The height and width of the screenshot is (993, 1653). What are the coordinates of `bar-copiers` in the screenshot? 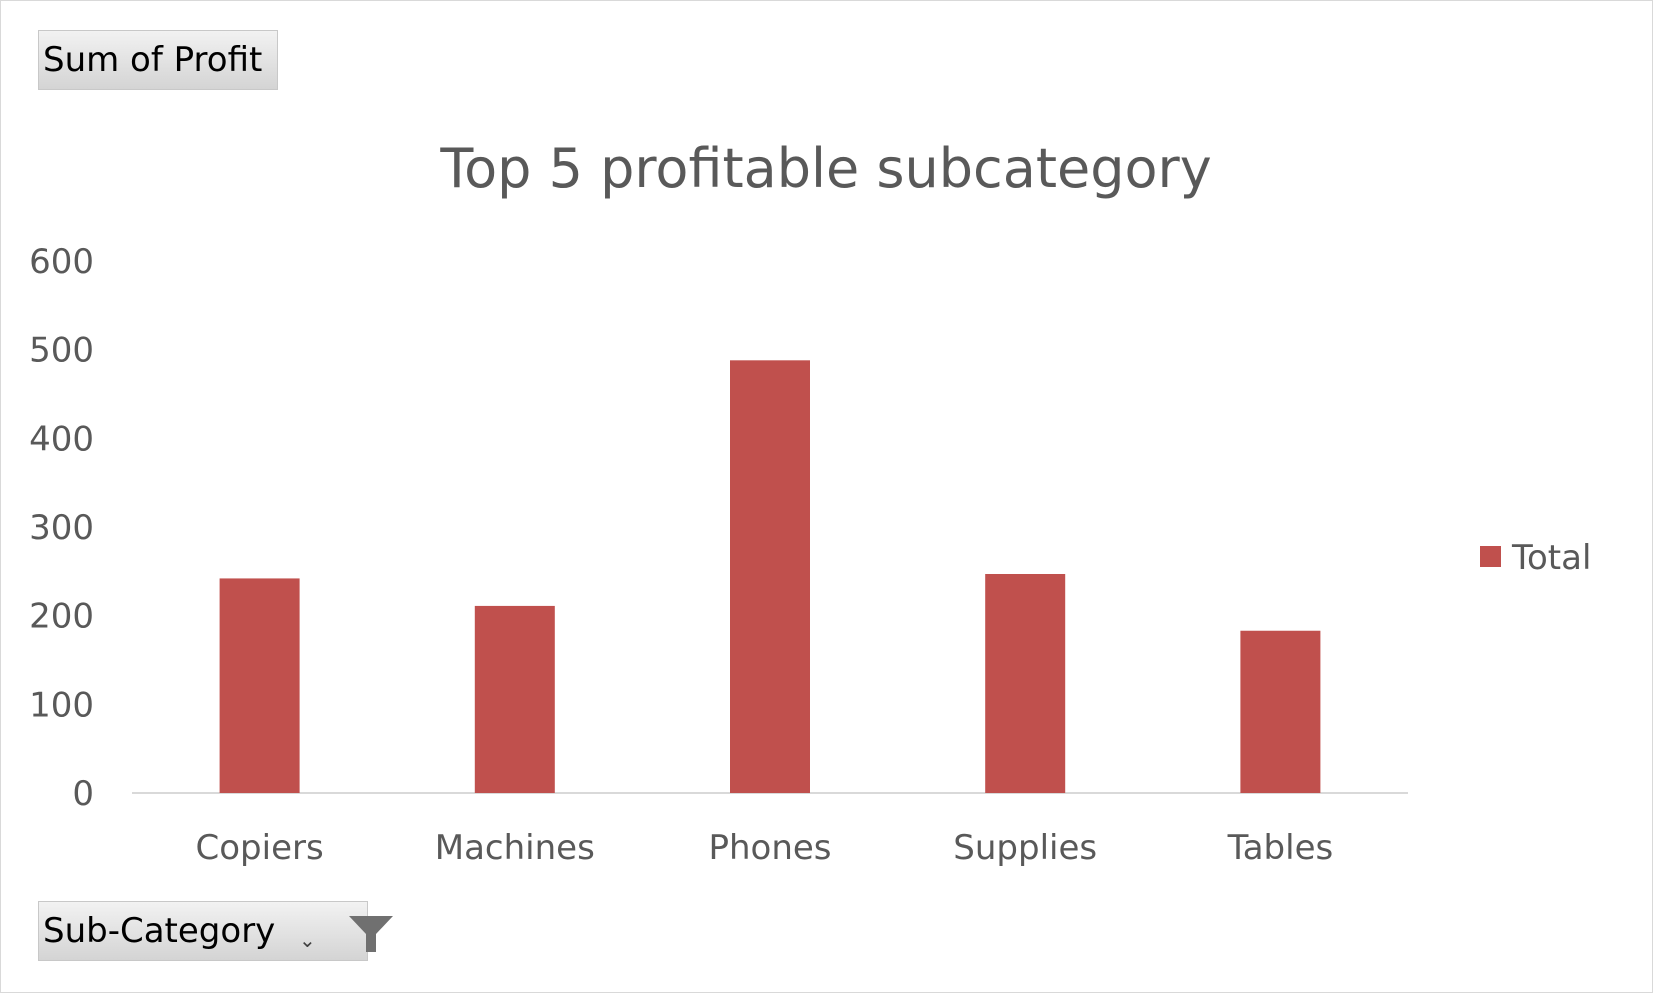 It's located at (259, 685).